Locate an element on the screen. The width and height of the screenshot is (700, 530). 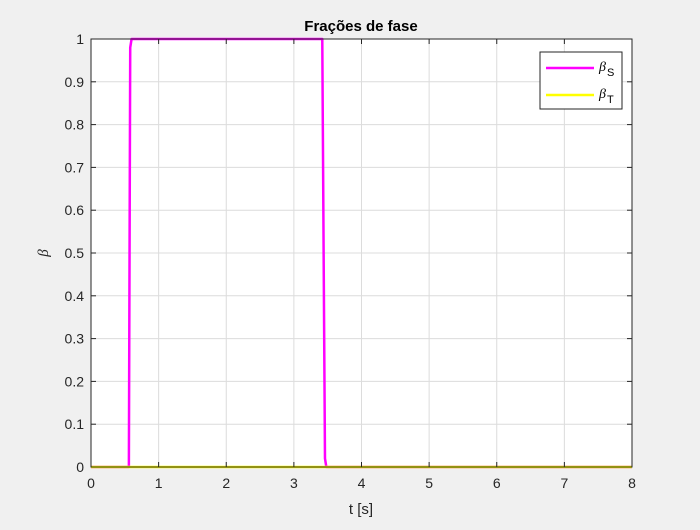
x-axis-label: t [s] is located at coordinates (361, 509).